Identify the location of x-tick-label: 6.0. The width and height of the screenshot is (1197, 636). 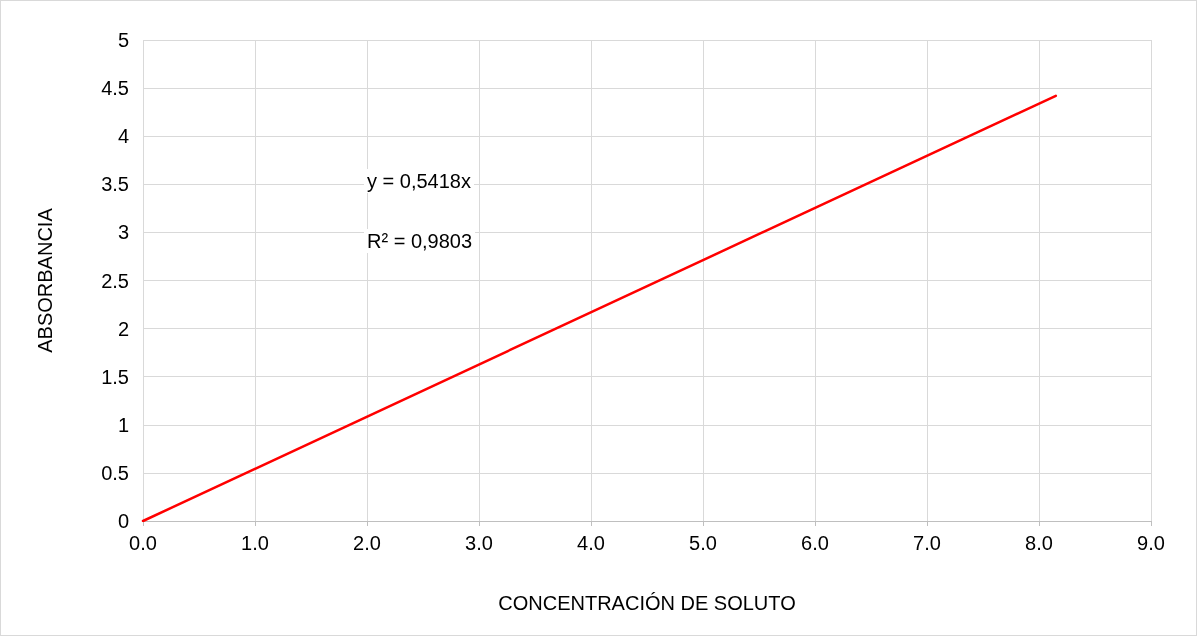
(815, 543).